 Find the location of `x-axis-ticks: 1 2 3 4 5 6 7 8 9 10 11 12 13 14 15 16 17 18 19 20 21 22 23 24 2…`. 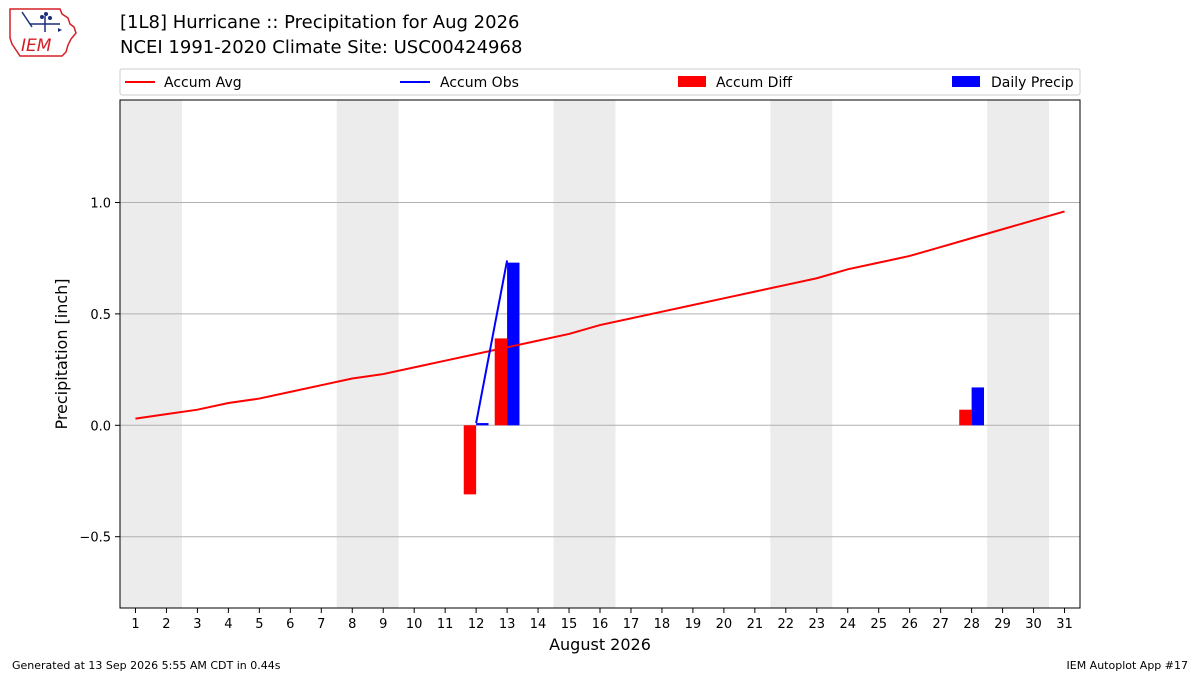

x-axis-ticks: 1 2 3 4 5 6 7 8 9 10 11 12 13 14 15 16 17 18 19 20 21 22 23 24 2… is located at coordinates (602, 620).